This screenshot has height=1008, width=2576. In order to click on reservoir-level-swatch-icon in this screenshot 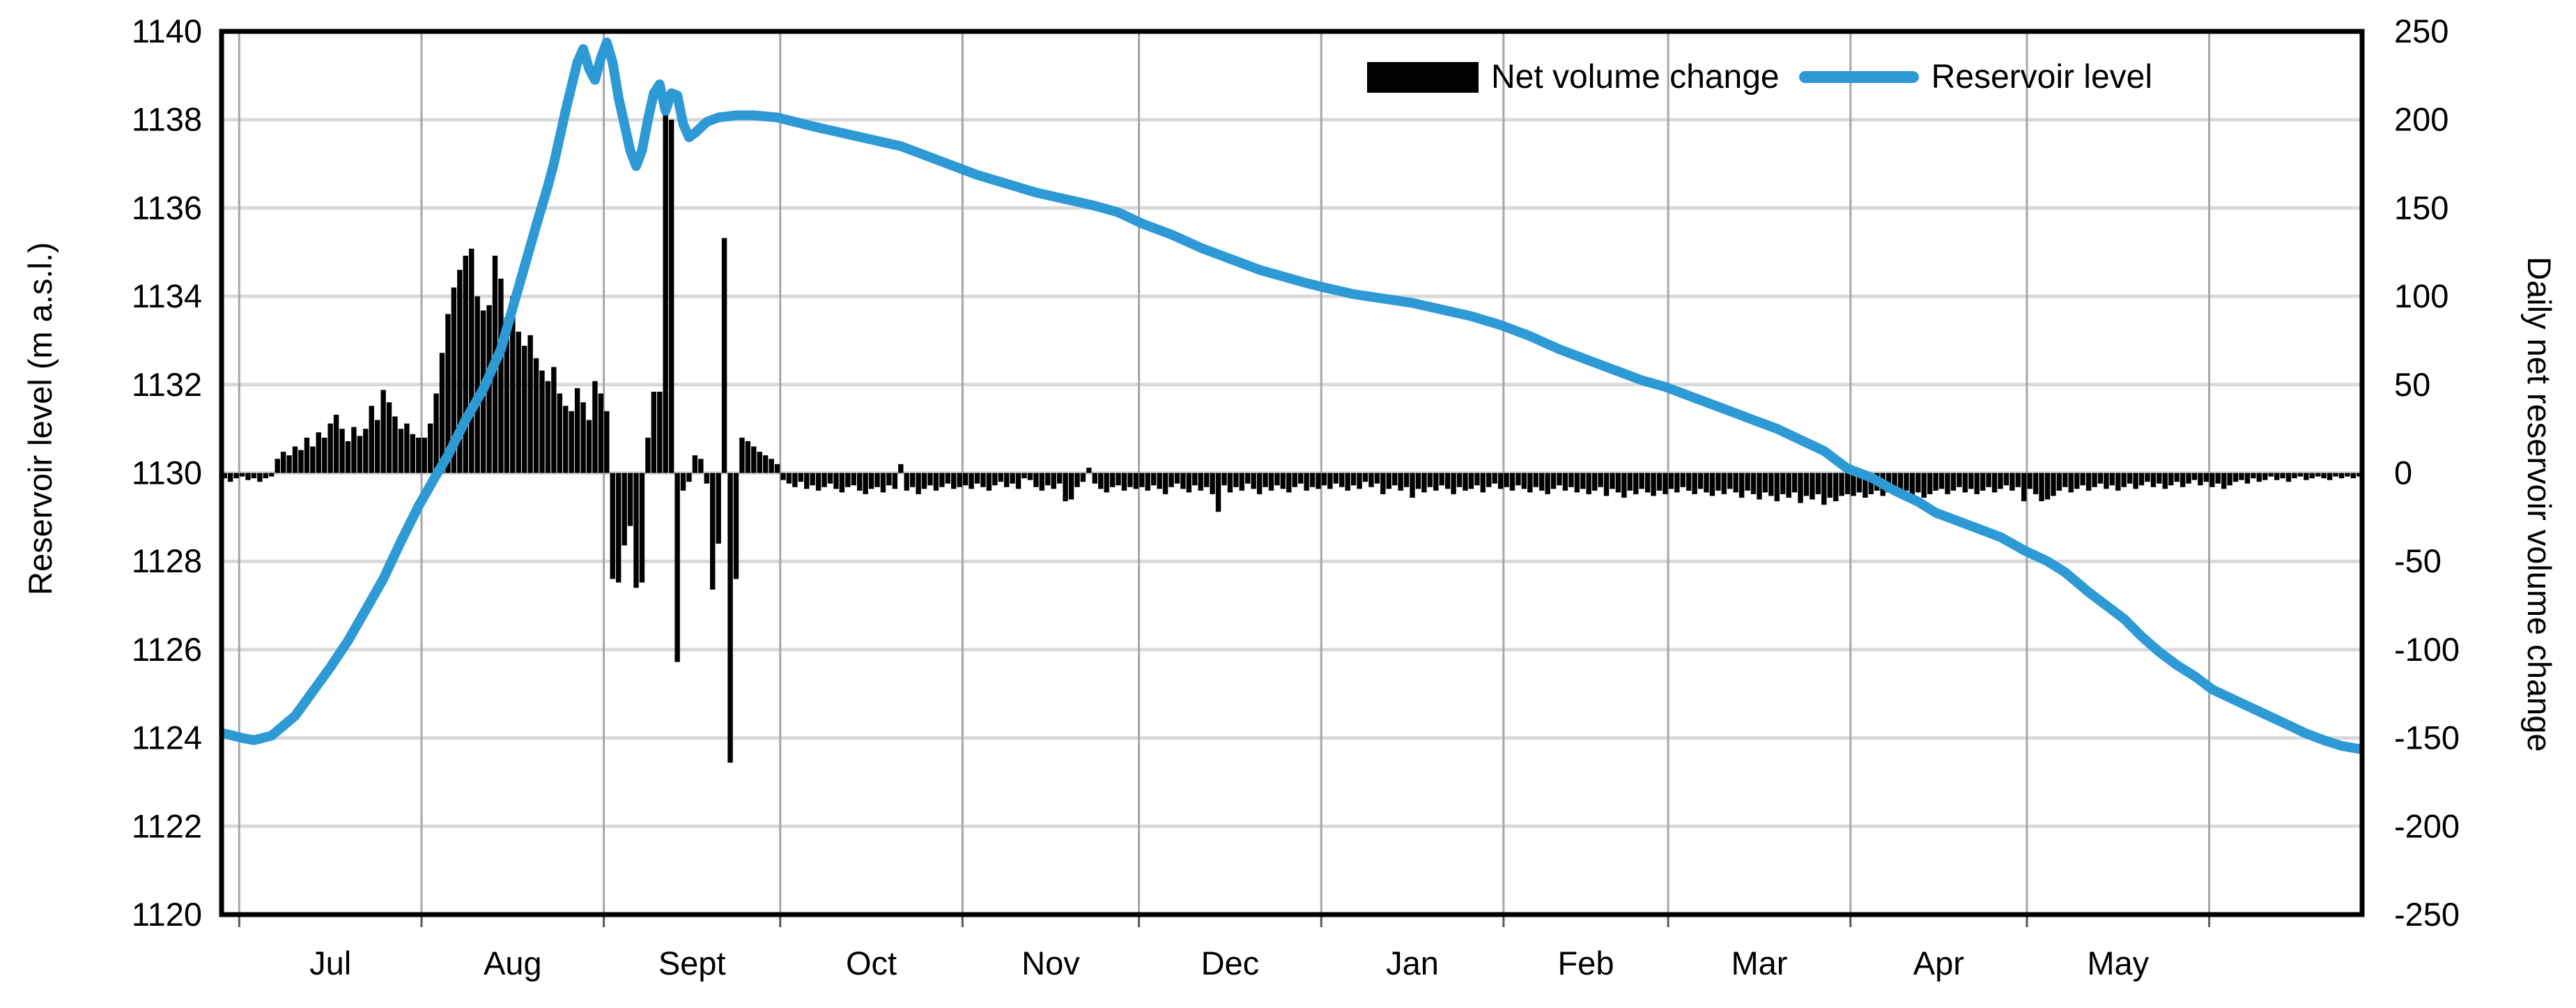, I will do `click(1858, 77)`.